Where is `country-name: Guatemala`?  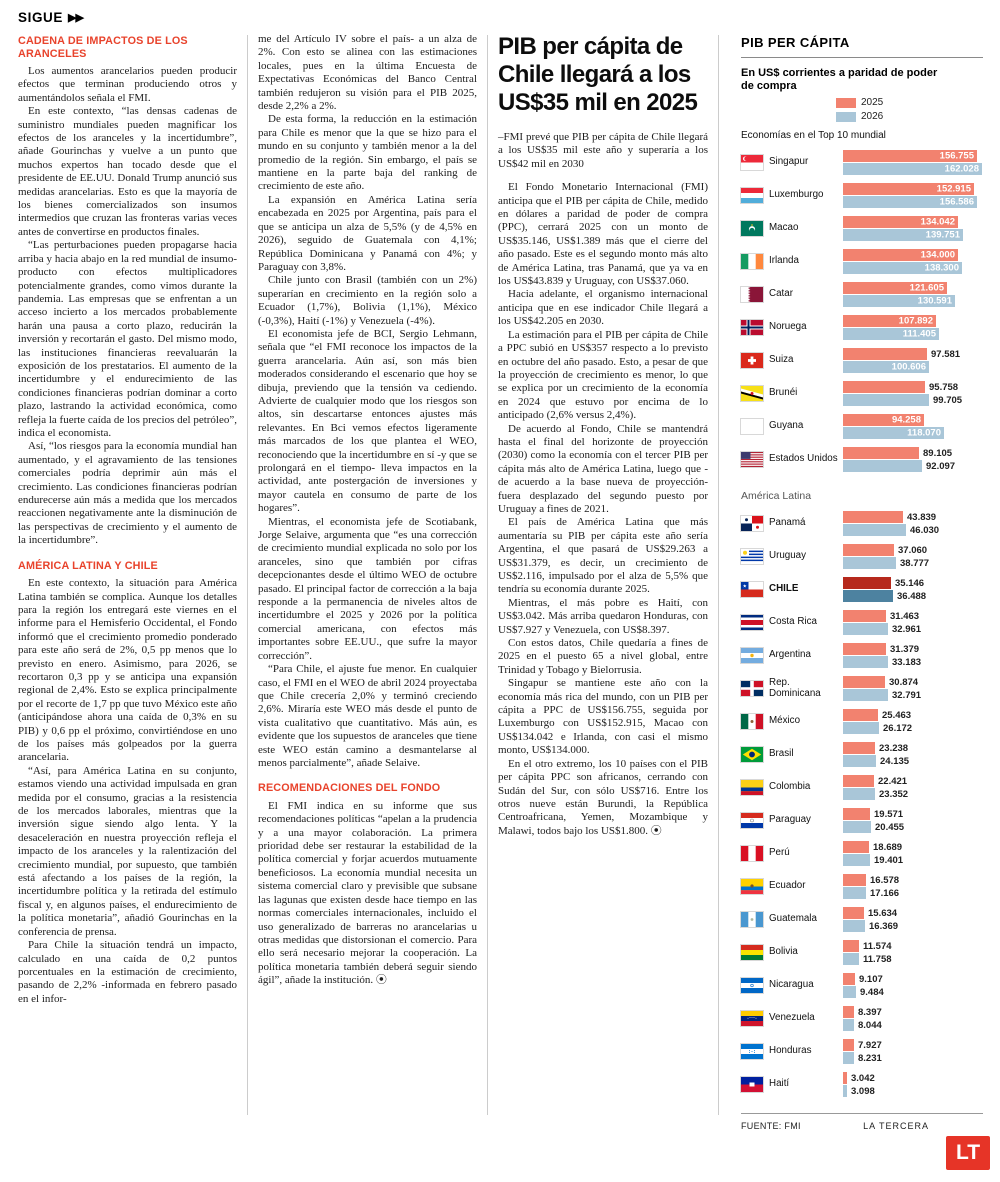 country-name: Guatemala is located at coordinates (793, 919).